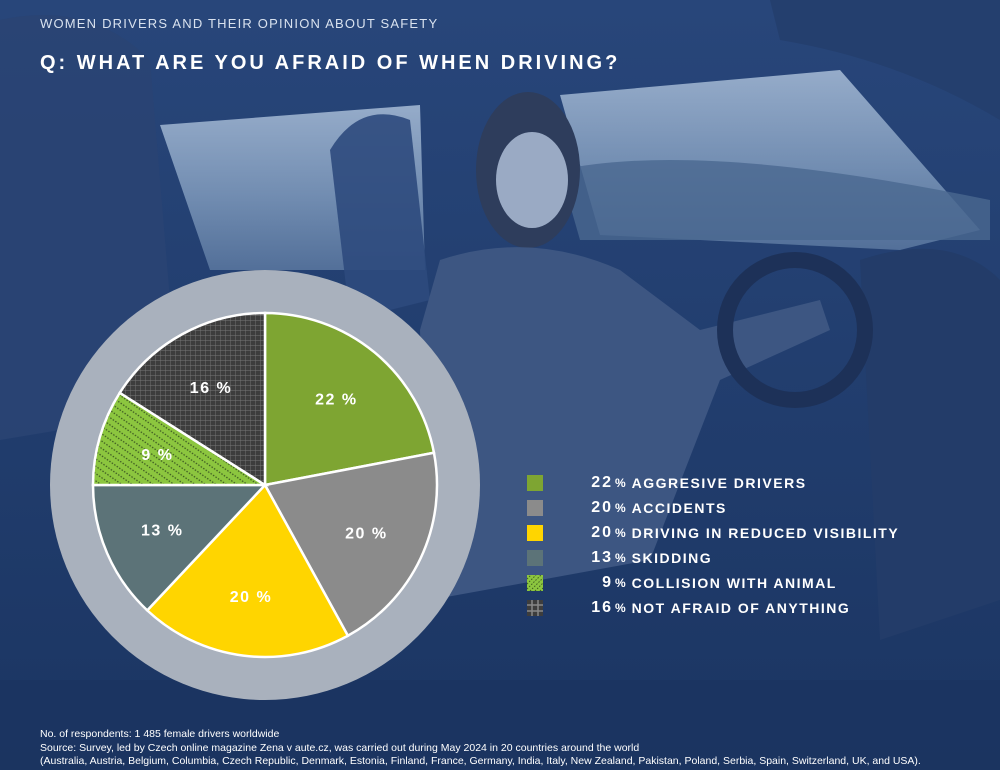  I want to click on legend-value: 22, so click(602, 482).